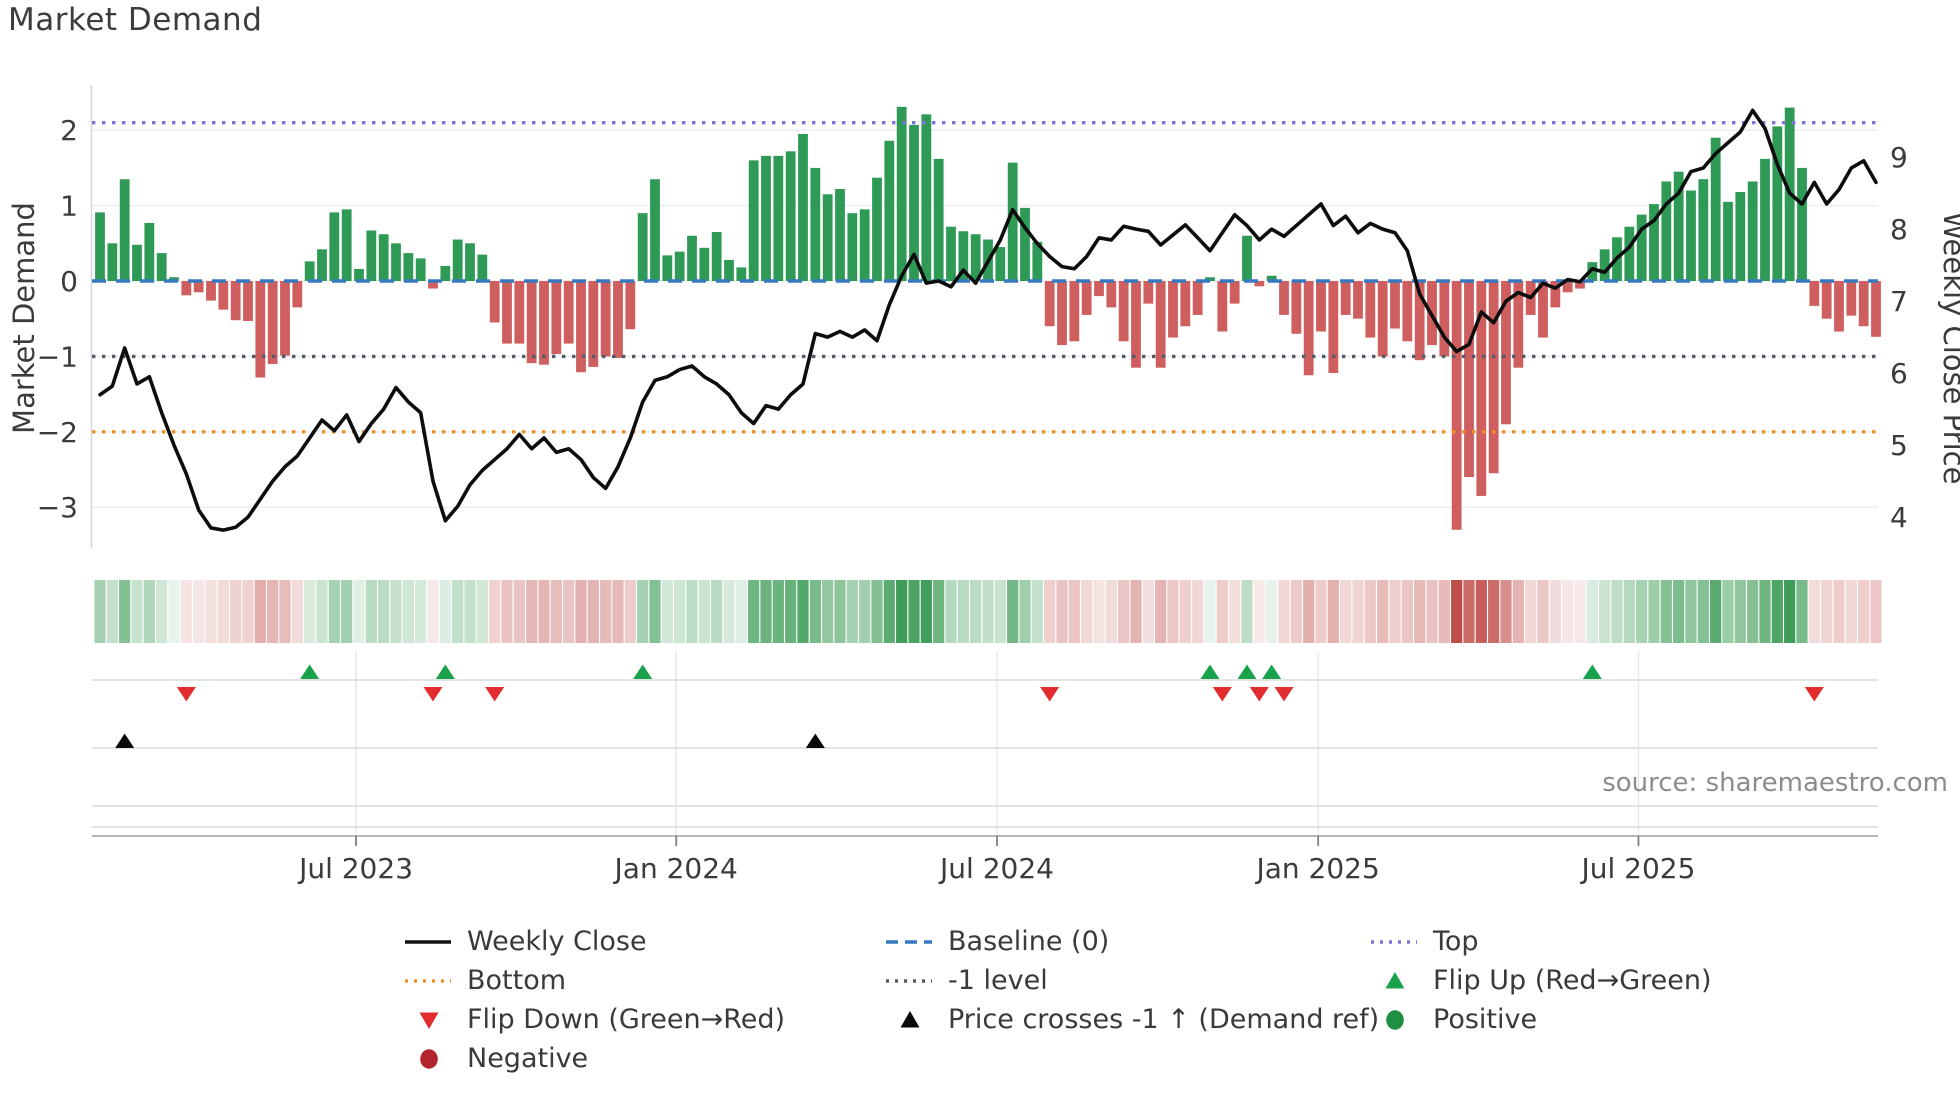 This screenshot has height=1102, width=1960. What do you see at coordinates (594, 1058) in the screenshot?
I see `legend-item-negative: Negative` at bounding box center [594, 1058].